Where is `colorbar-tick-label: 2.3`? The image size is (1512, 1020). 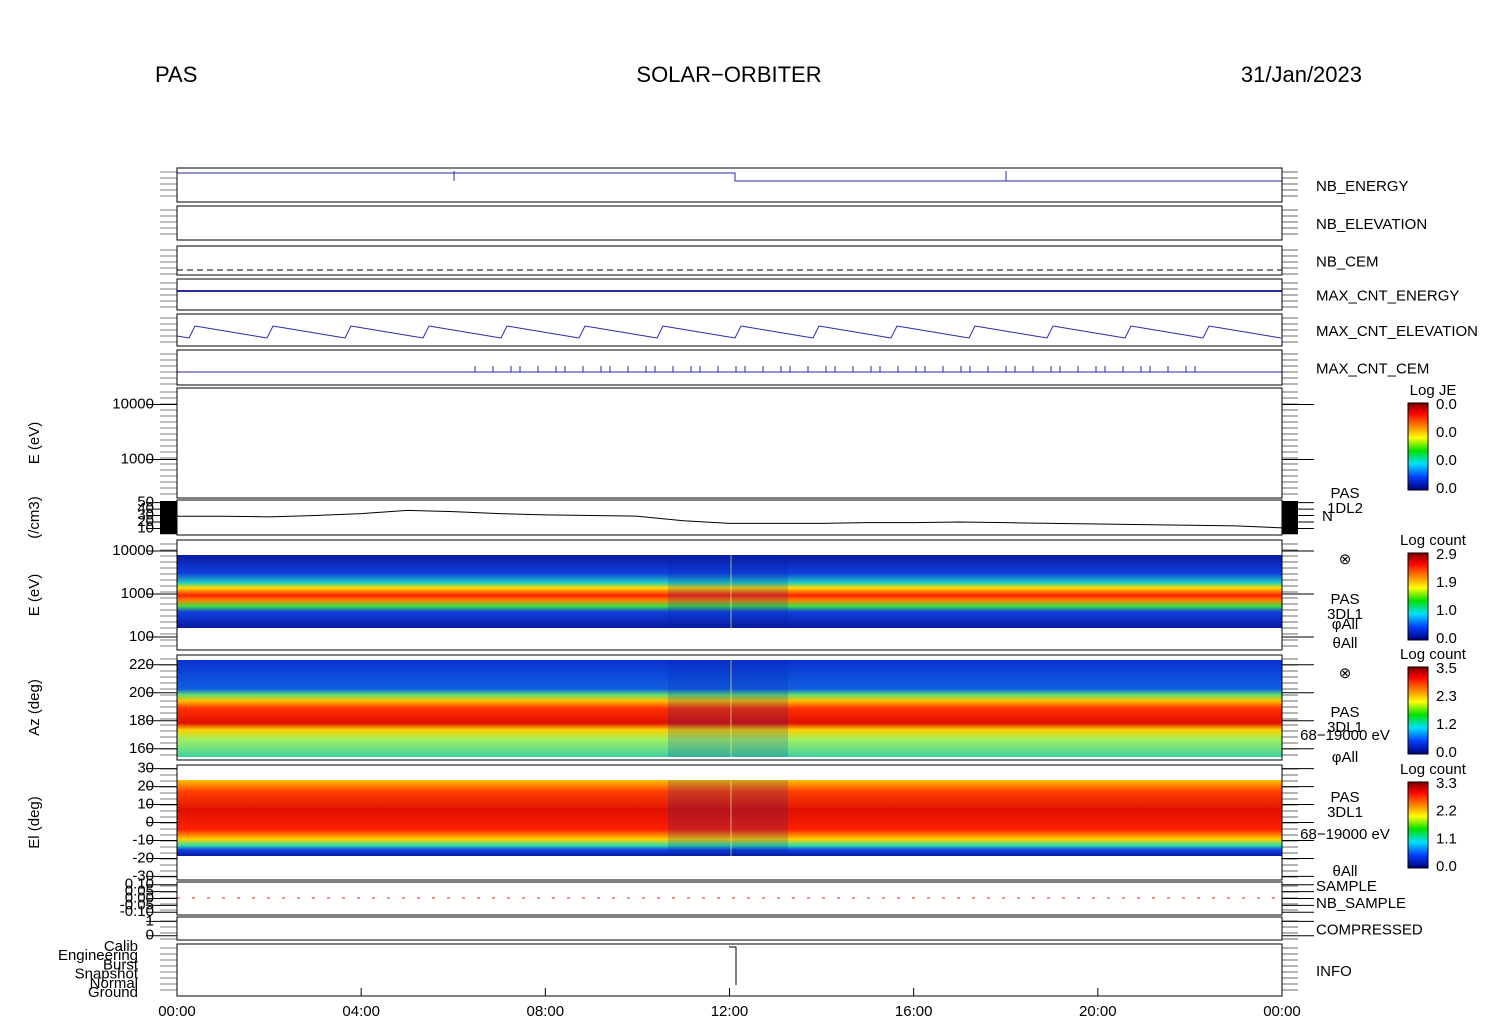 colorbar-tick-label: 2.3 is located at coordinates (1446, 696).